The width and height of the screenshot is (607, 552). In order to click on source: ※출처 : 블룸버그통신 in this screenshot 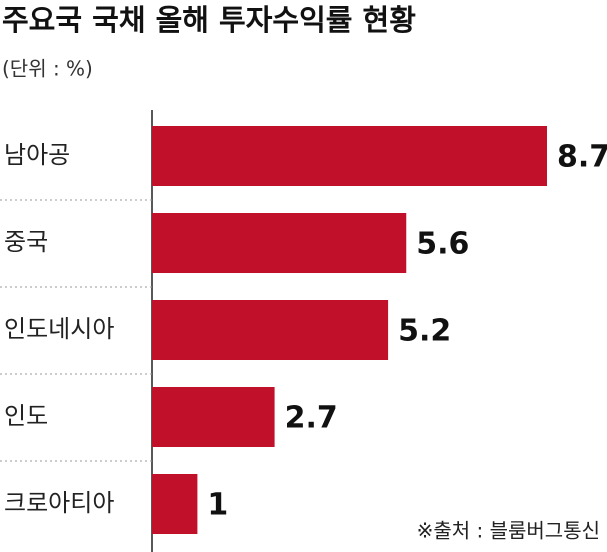, I will do `click(508, 531)`.